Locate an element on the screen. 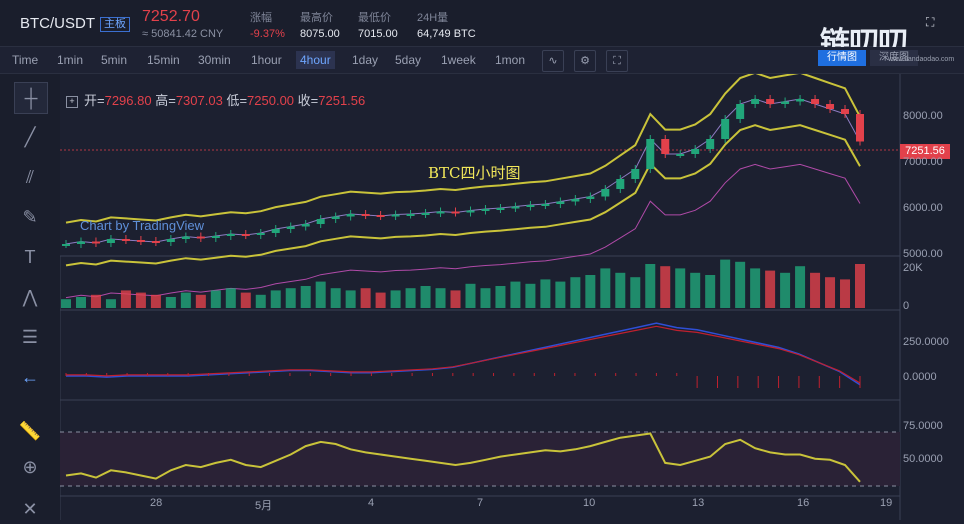 This screenshot has width=964, height=524. price-tick-5000: 5000.00 is located at coordinates (923, 254).